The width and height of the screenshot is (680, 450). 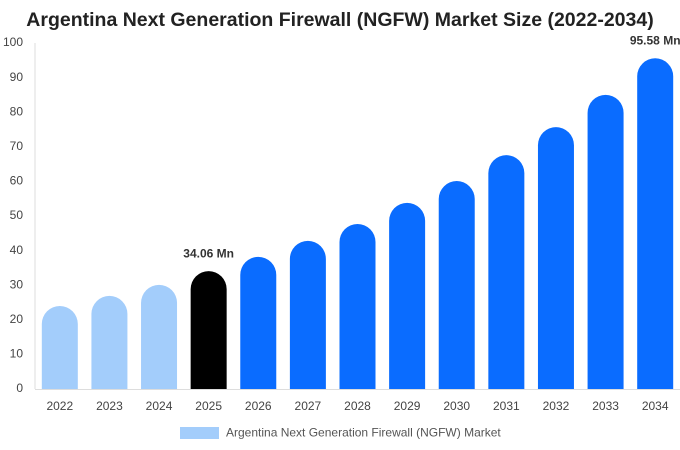 I want to click on x-tick-label: 2031, so click(x=506, y=406).